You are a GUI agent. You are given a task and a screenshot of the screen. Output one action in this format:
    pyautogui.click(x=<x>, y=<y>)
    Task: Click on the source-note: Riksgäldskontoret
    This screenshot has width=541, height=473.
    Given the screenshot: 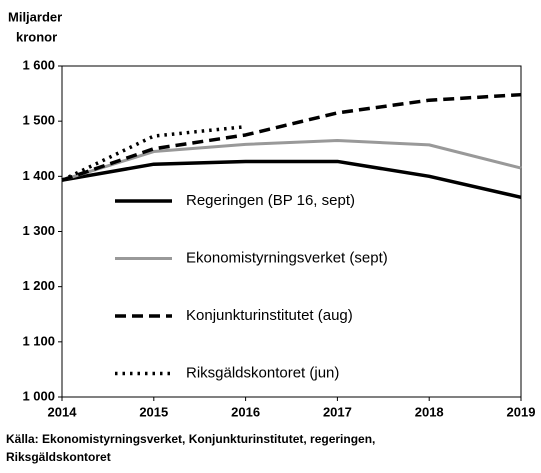 What is the action you would take?
    pyautogui.click(x=58, y=457)
    